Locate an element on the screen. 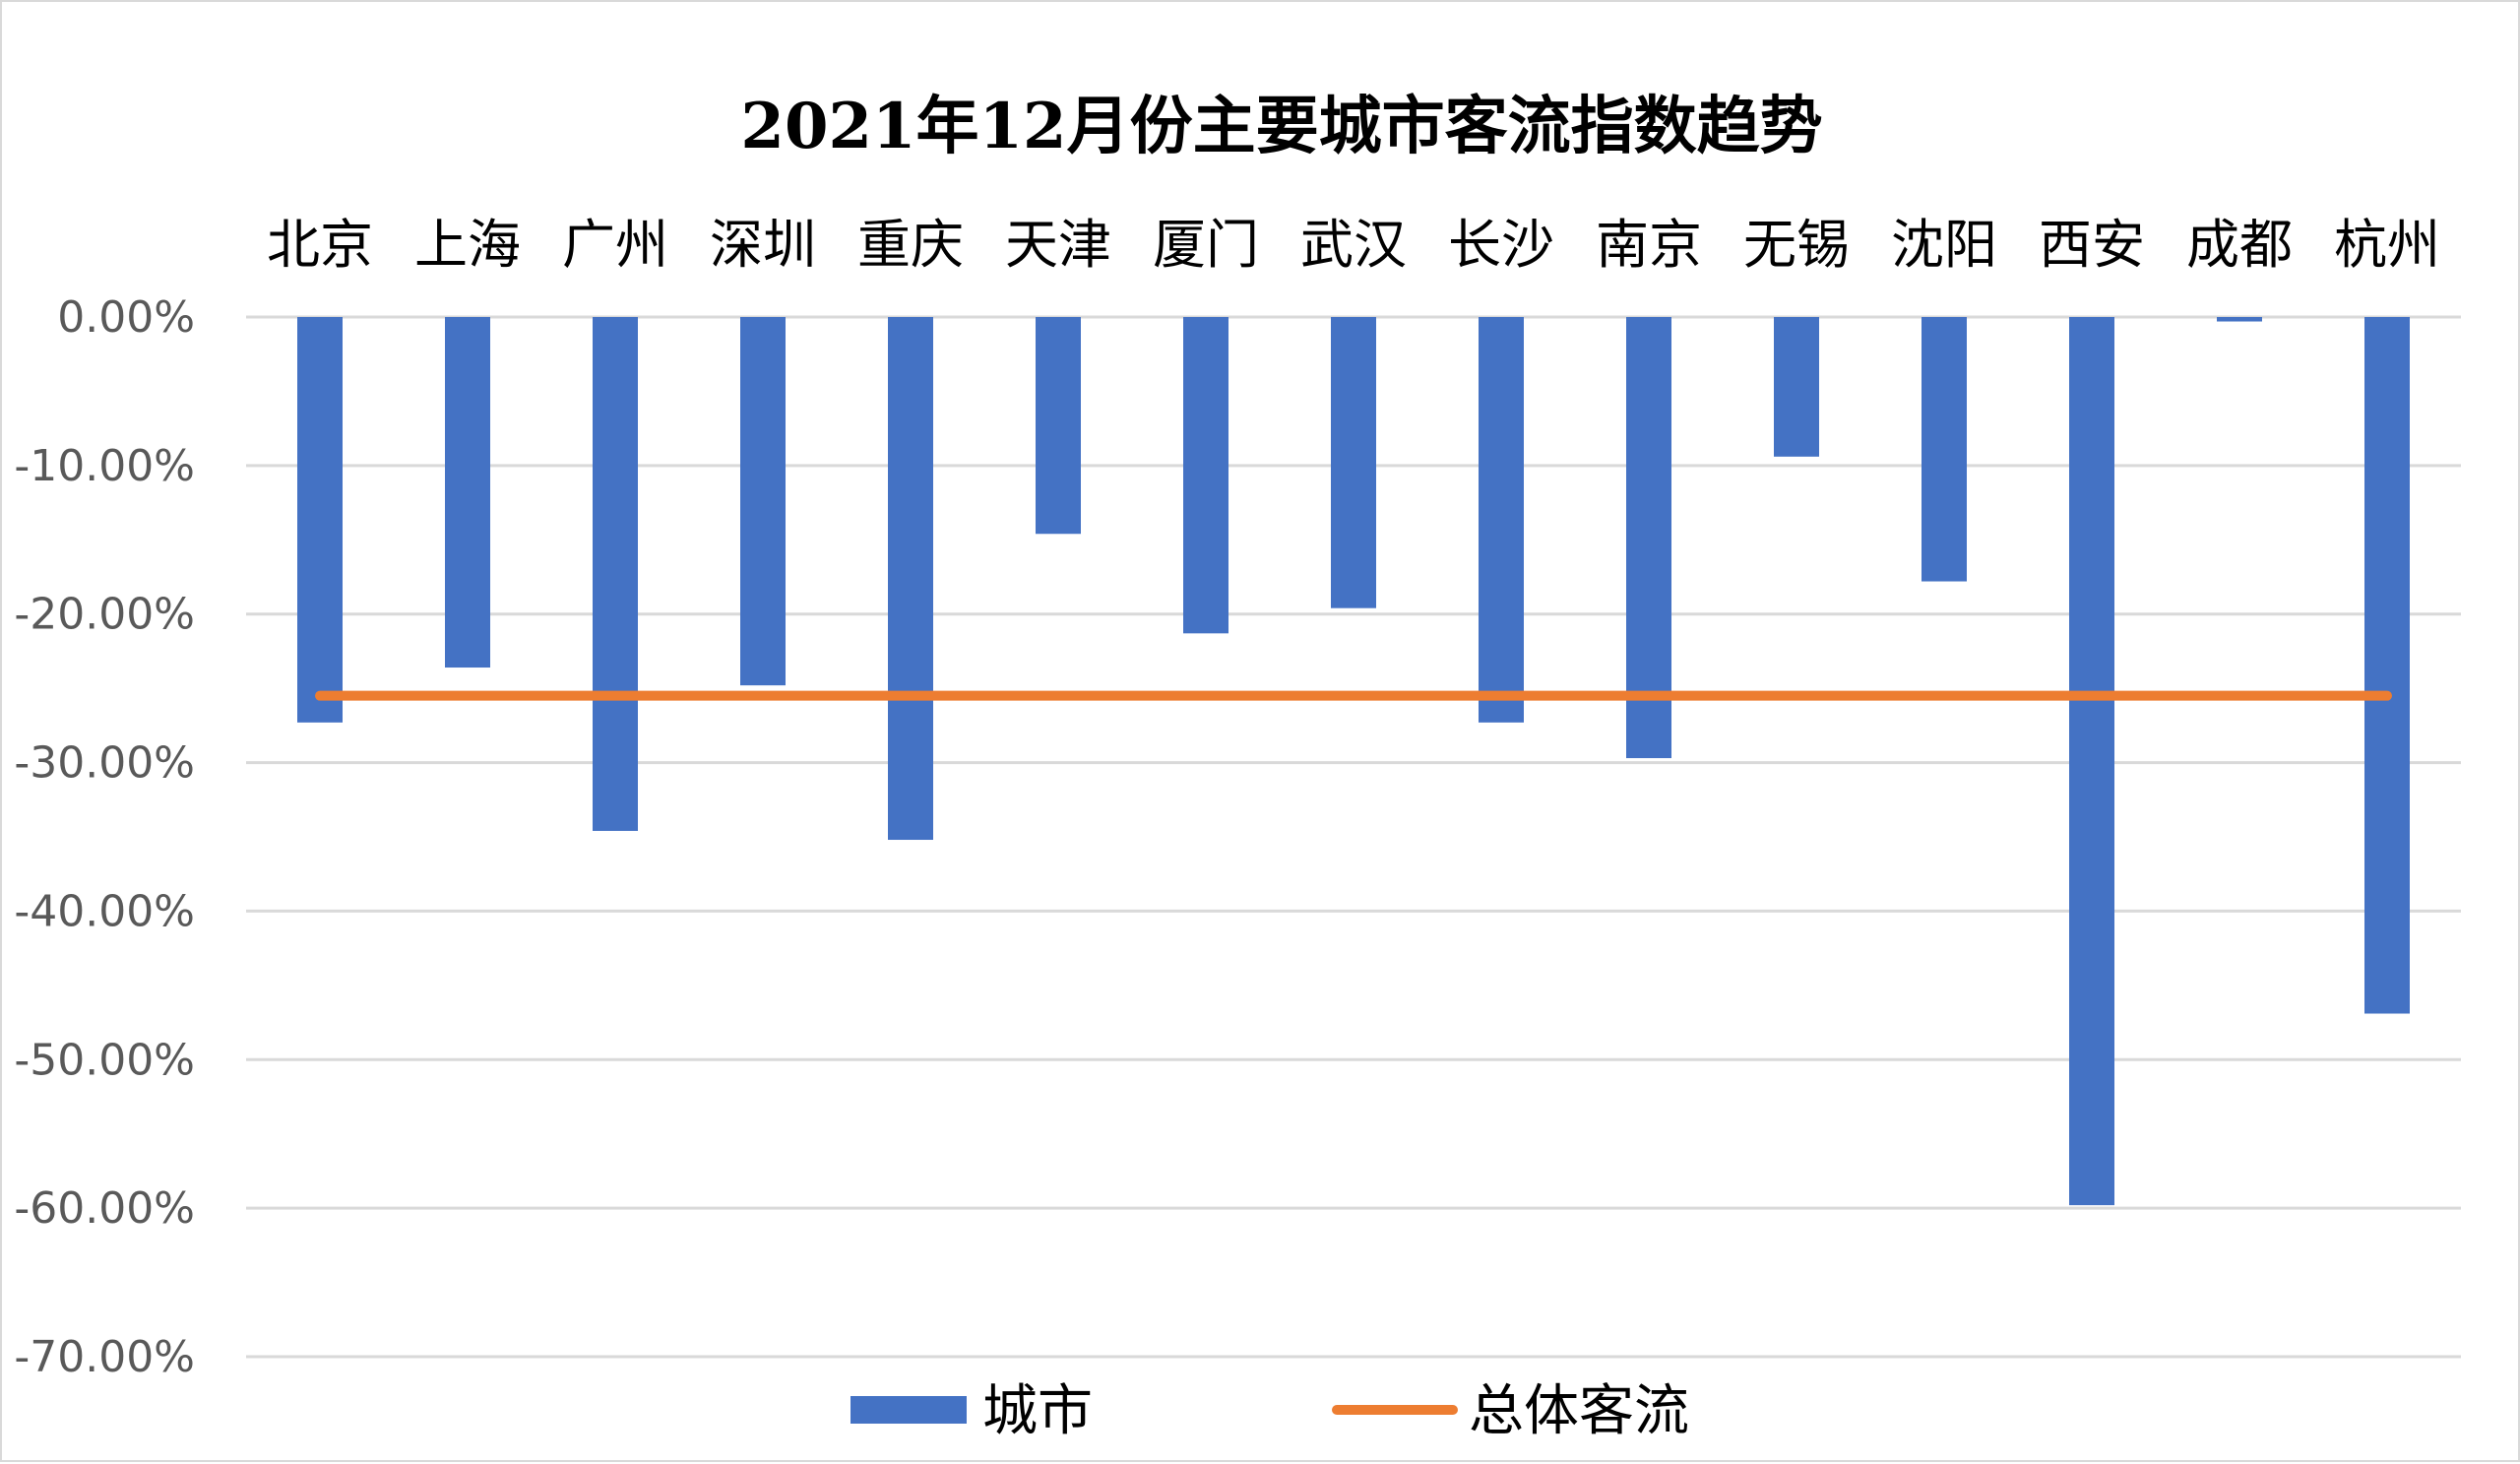 The height and width of the screenshot is (1464, 2520). category-label: 天津 is located at coordinates (1058, 245).